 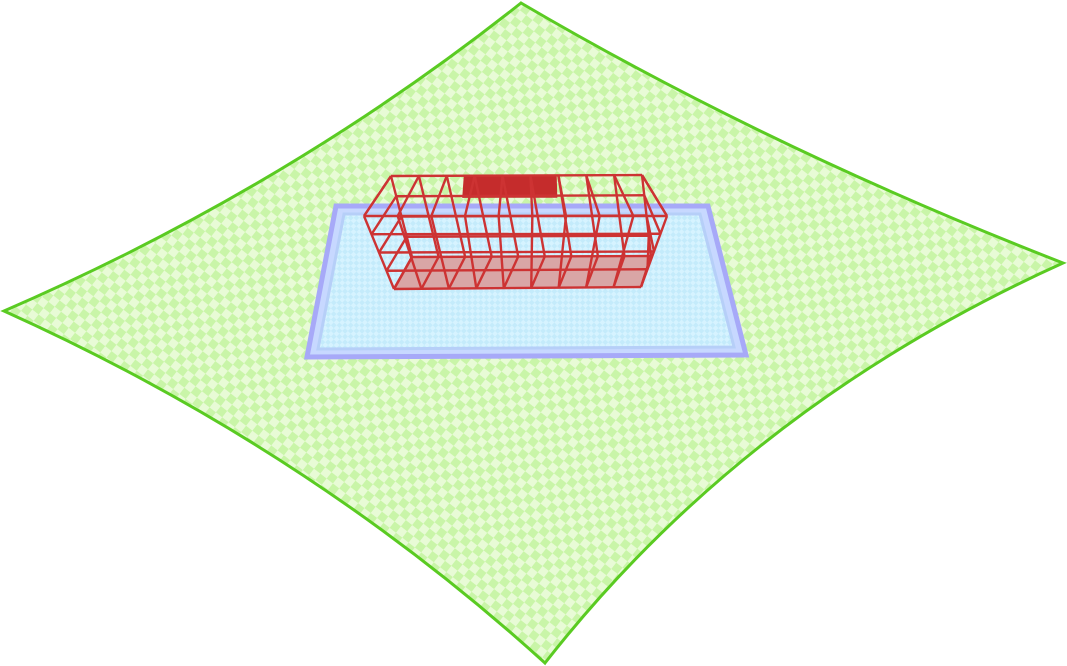 I want to click on cage-wires, so click(x=515, y=232).